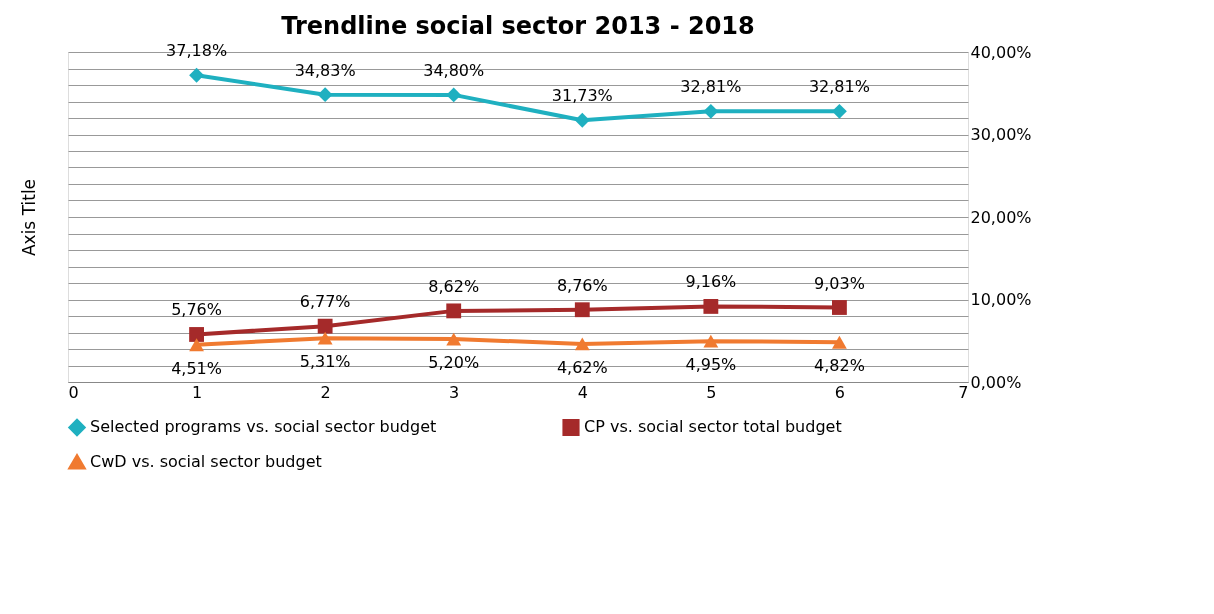  Describe the element at coordinates (454, 363) in the screenshot. I see `data-label: 5,20%` at that location.